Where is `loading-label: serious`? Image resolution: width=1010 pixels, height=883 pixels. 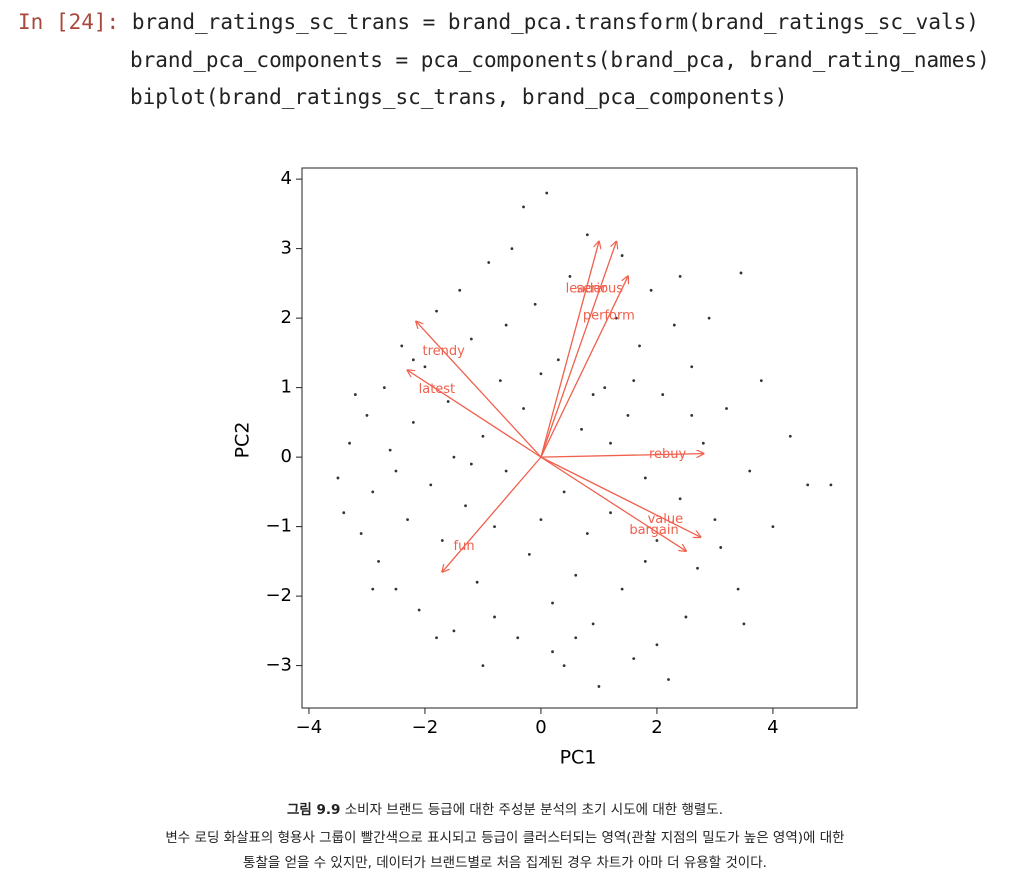 loading-label: serious is located at coordinates (599, 289).